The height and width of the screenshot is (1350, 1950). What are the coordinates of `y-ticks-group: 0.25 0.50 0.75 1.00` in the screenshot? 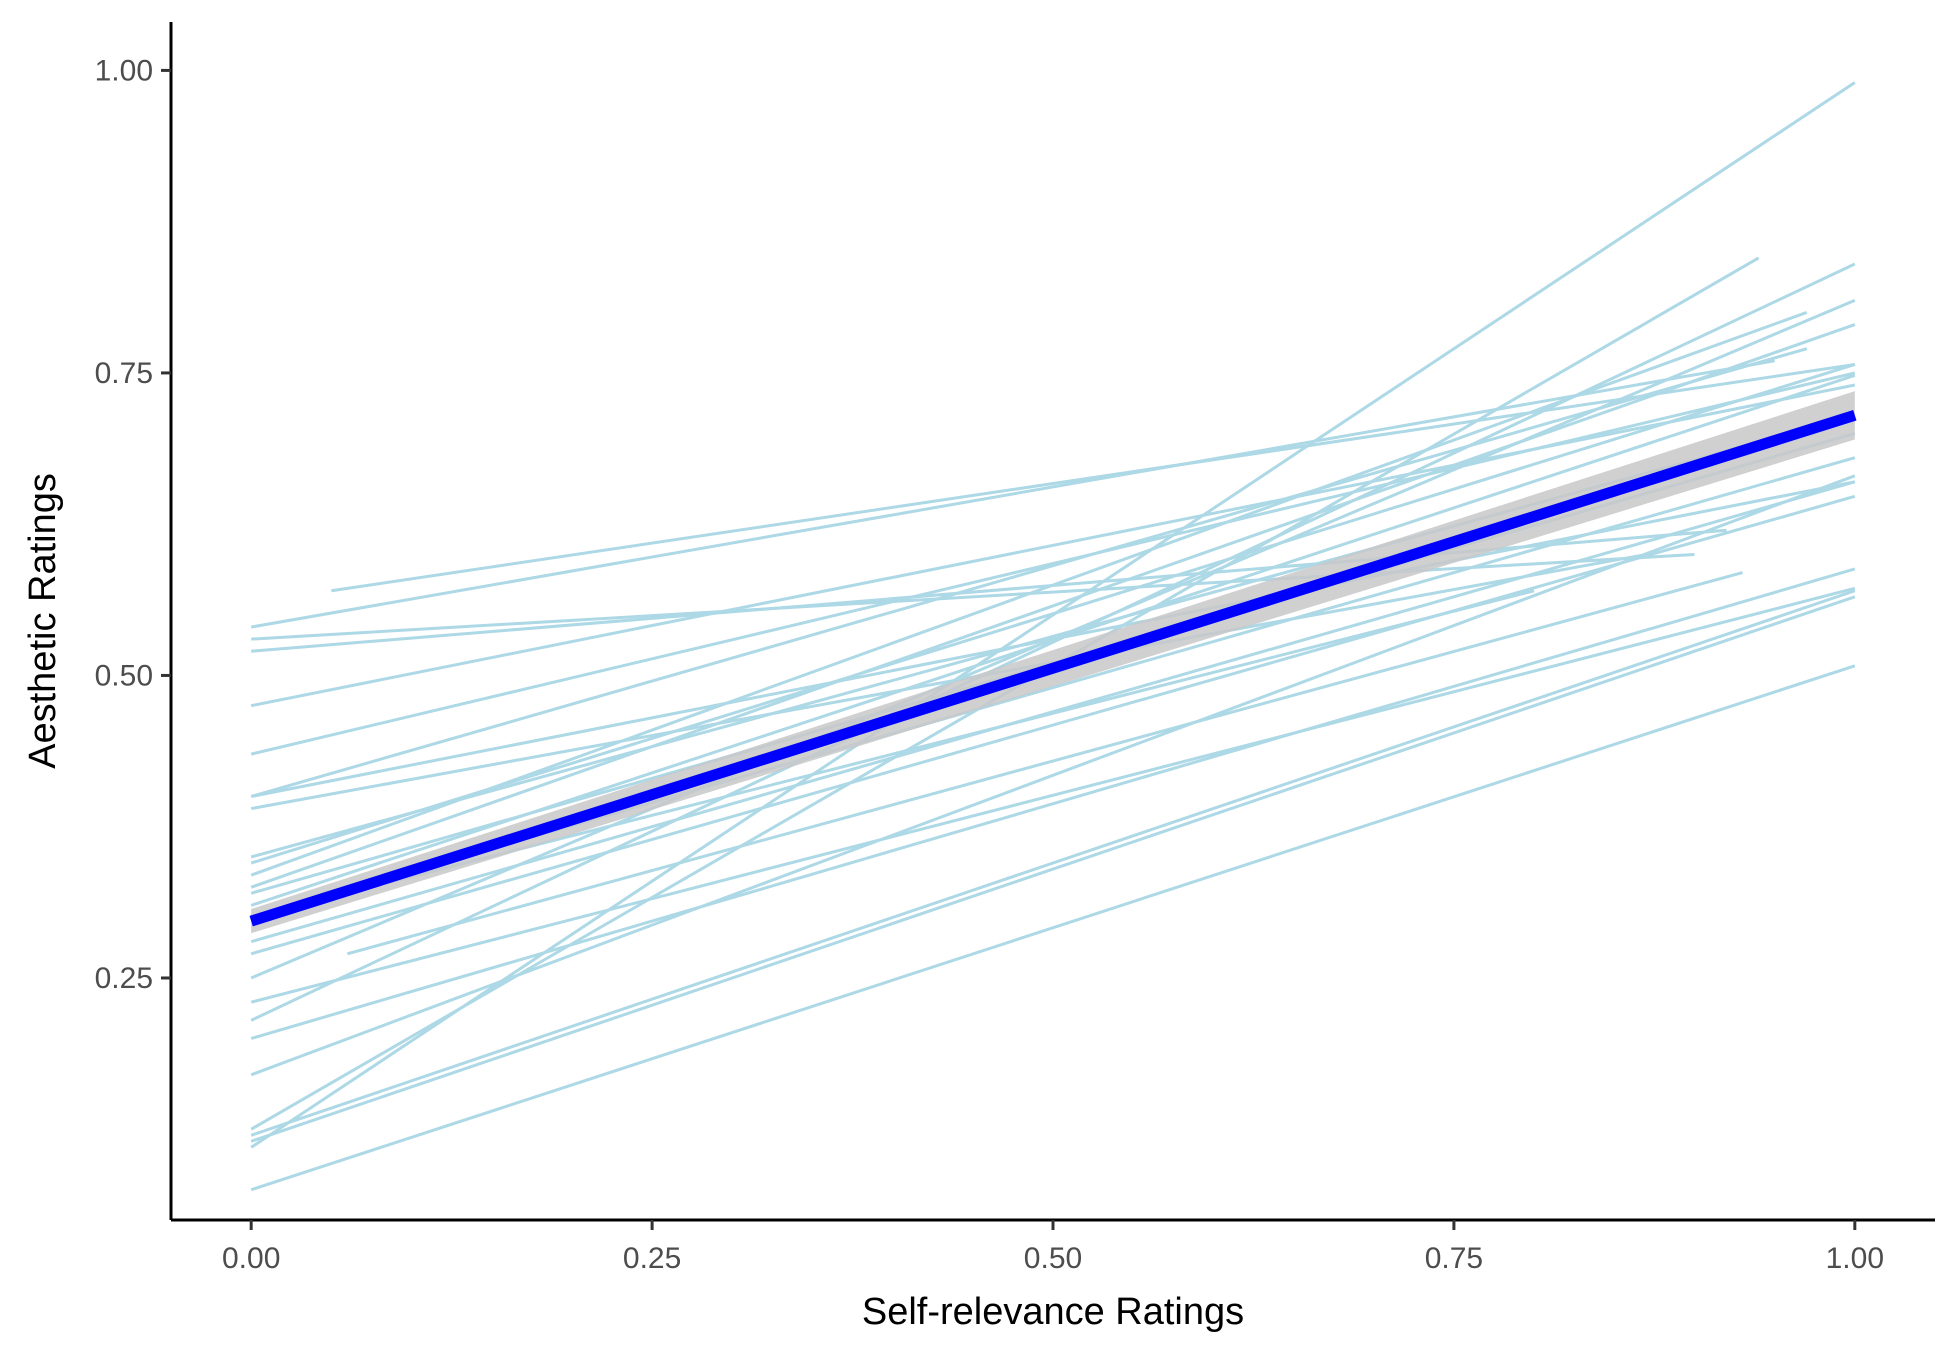 It's located at (133, 524).